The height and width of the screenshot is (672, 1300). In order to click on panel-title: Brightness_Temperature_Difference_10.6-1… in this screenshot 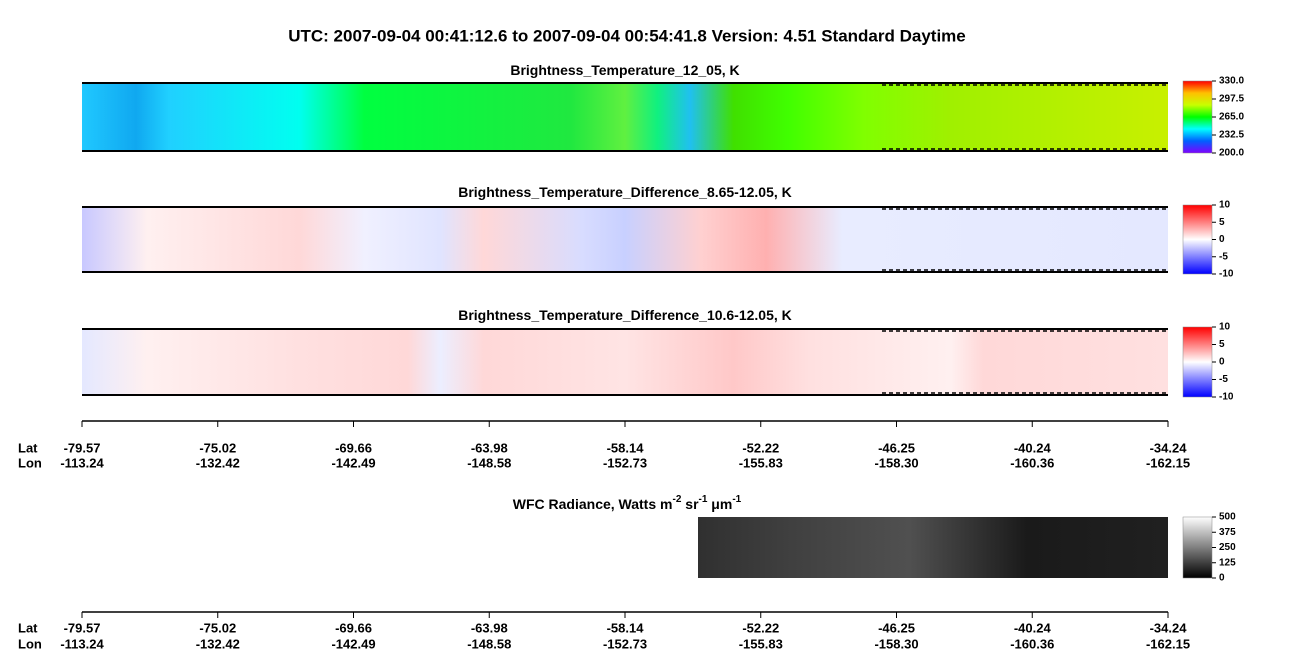, I will do `click(625, 315)`.